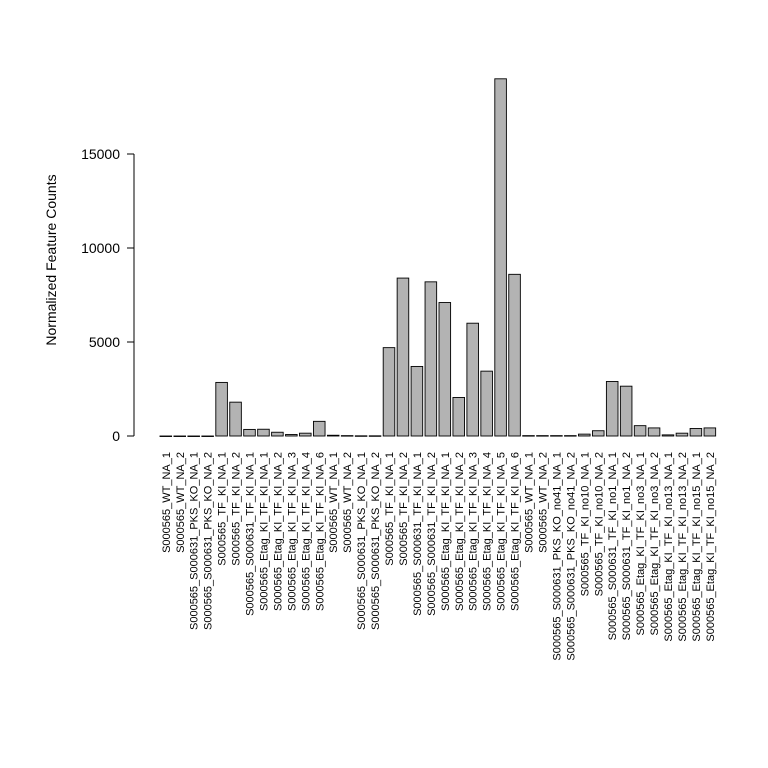 This screenshot has height=768, width=768. Describe the element at coordinates (711, 547) in the screenshot. I see `x-category-label: S000565_Etag_KI_TF_KI_no15_NA_2` at that location.